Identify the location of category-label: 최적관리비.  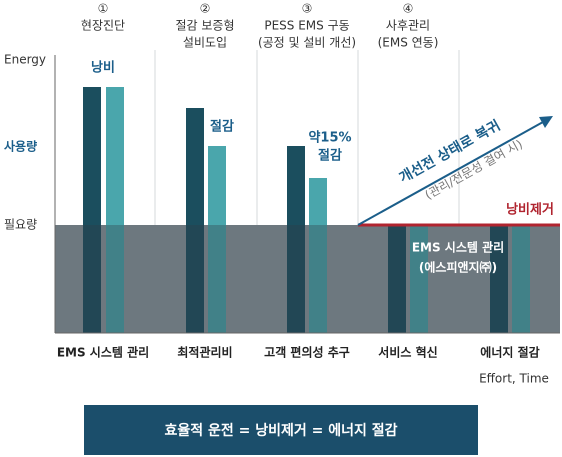
(204, 352).